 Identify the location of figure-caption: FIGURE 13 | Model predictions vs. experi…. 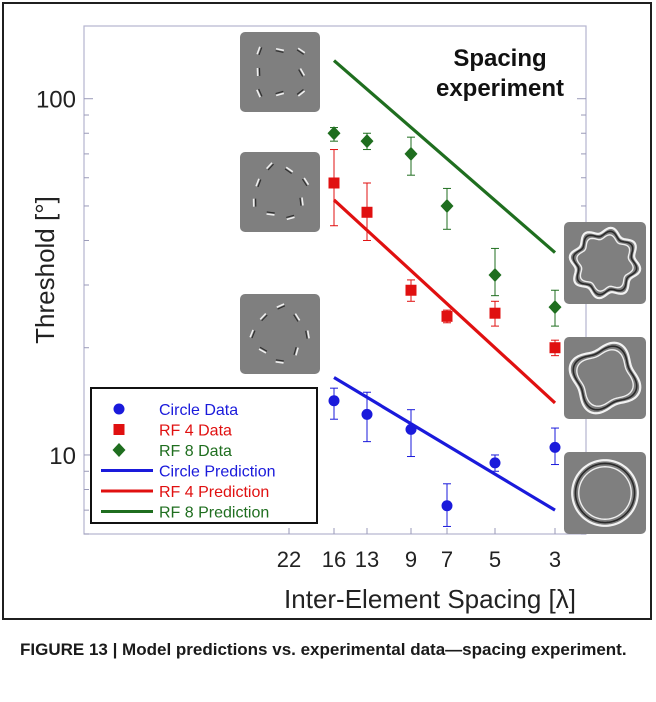
(323, 649).